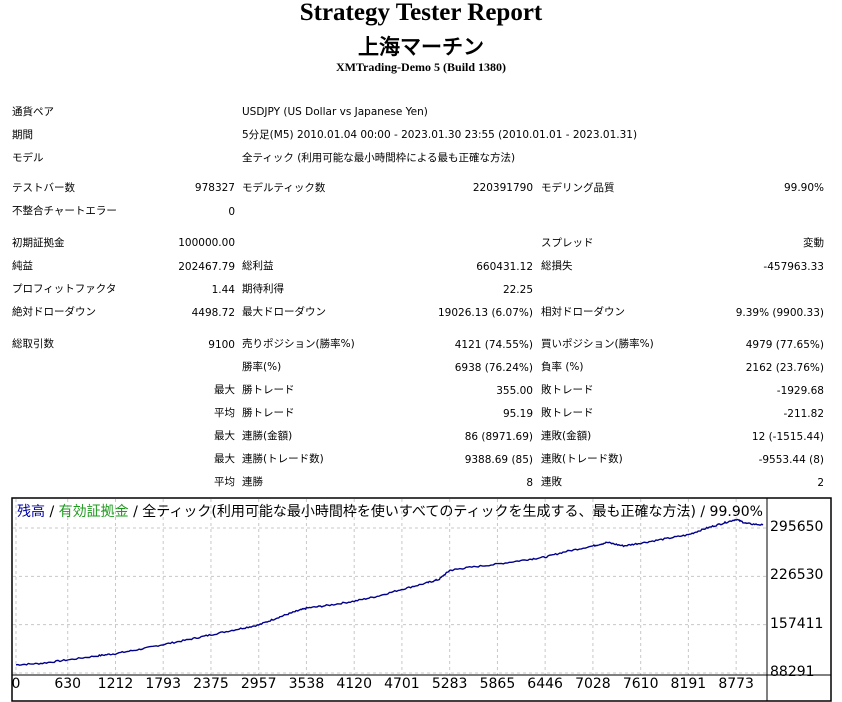  What do you see at coordinates (485, 313) in the screenshot?
I see `max-drawdown-value: 19026.13 (6.07%)` at bounding box center [485, 313].